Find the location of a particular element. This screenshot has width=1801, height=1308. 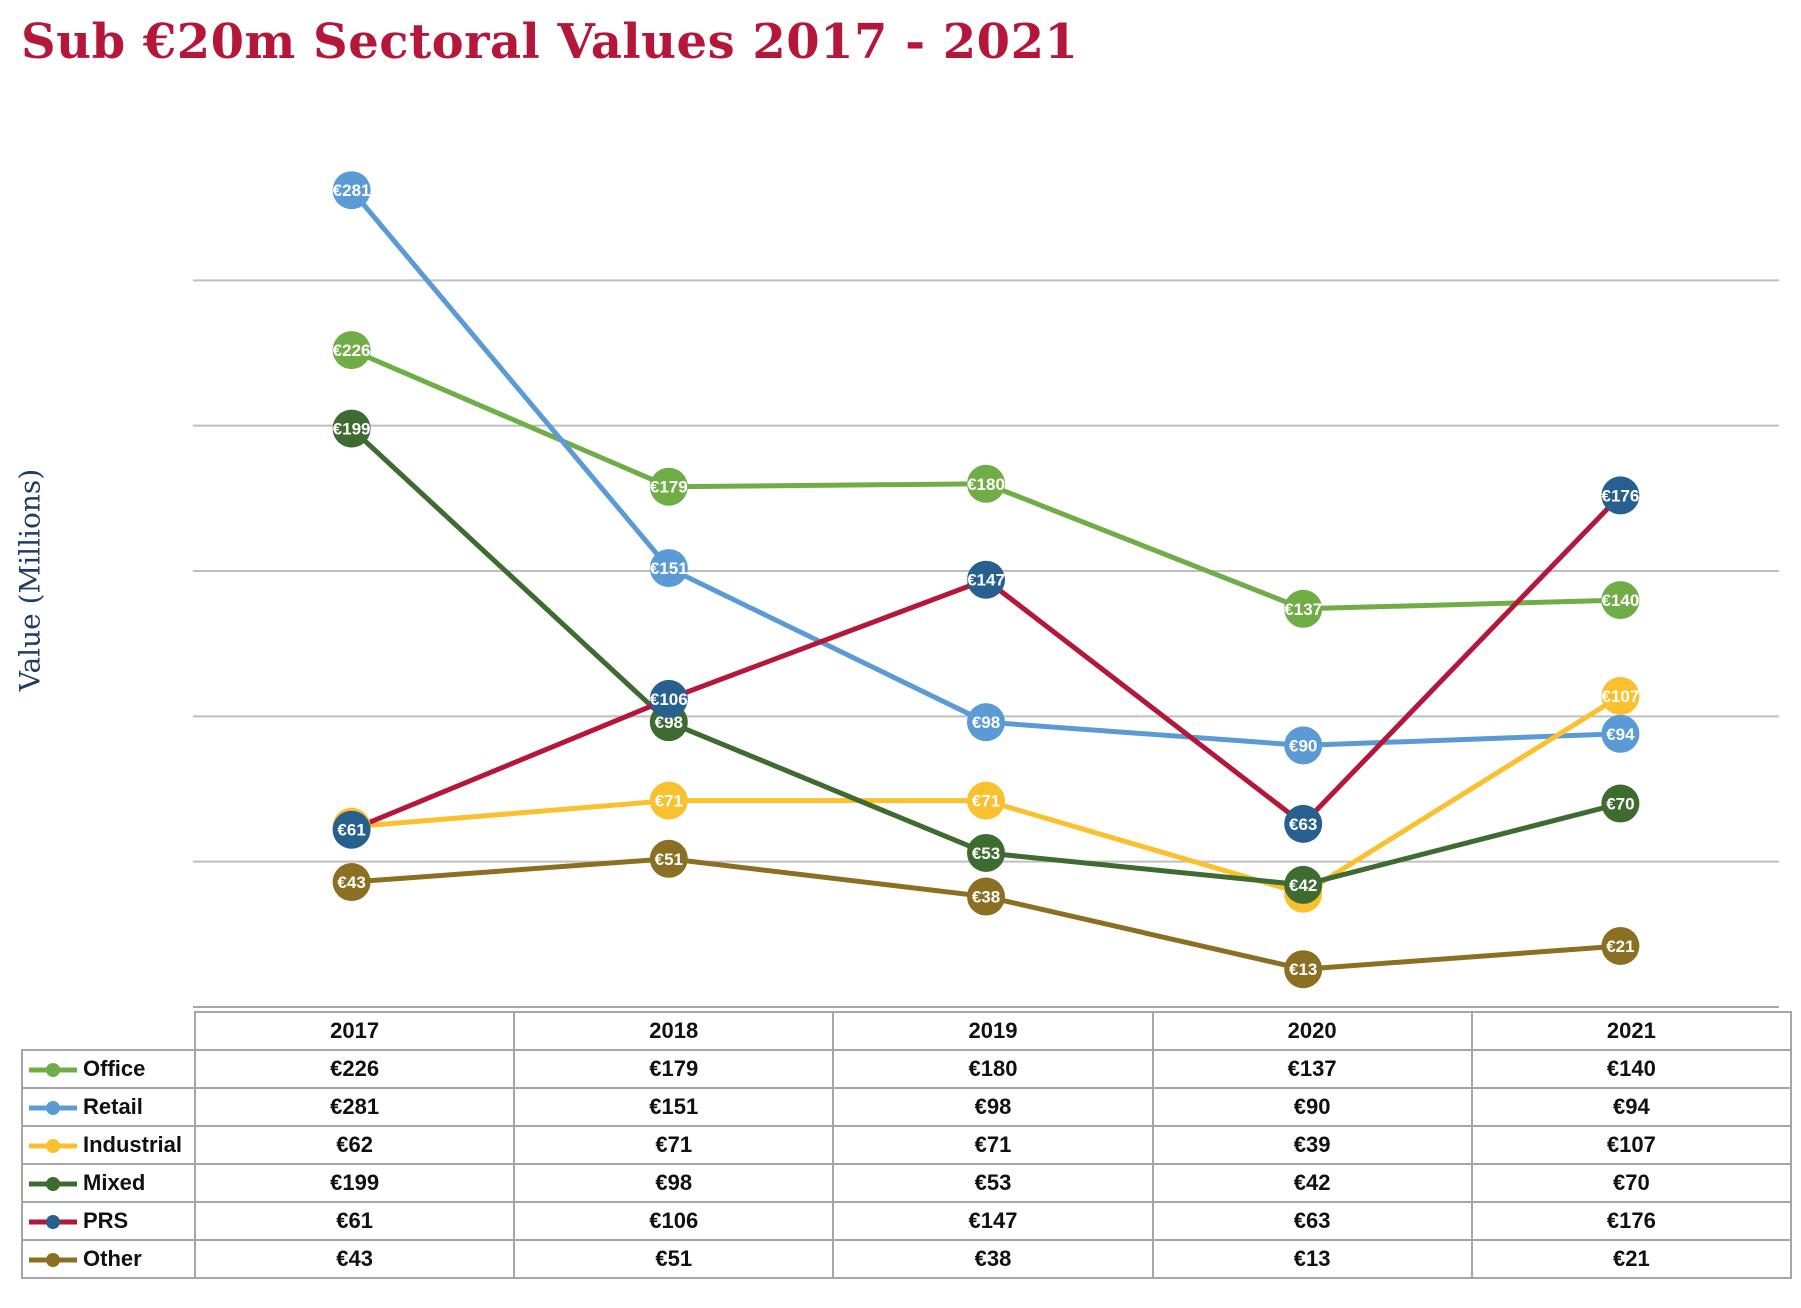

legend-entry-retail: Retail is located at coordinates (108, 1107).